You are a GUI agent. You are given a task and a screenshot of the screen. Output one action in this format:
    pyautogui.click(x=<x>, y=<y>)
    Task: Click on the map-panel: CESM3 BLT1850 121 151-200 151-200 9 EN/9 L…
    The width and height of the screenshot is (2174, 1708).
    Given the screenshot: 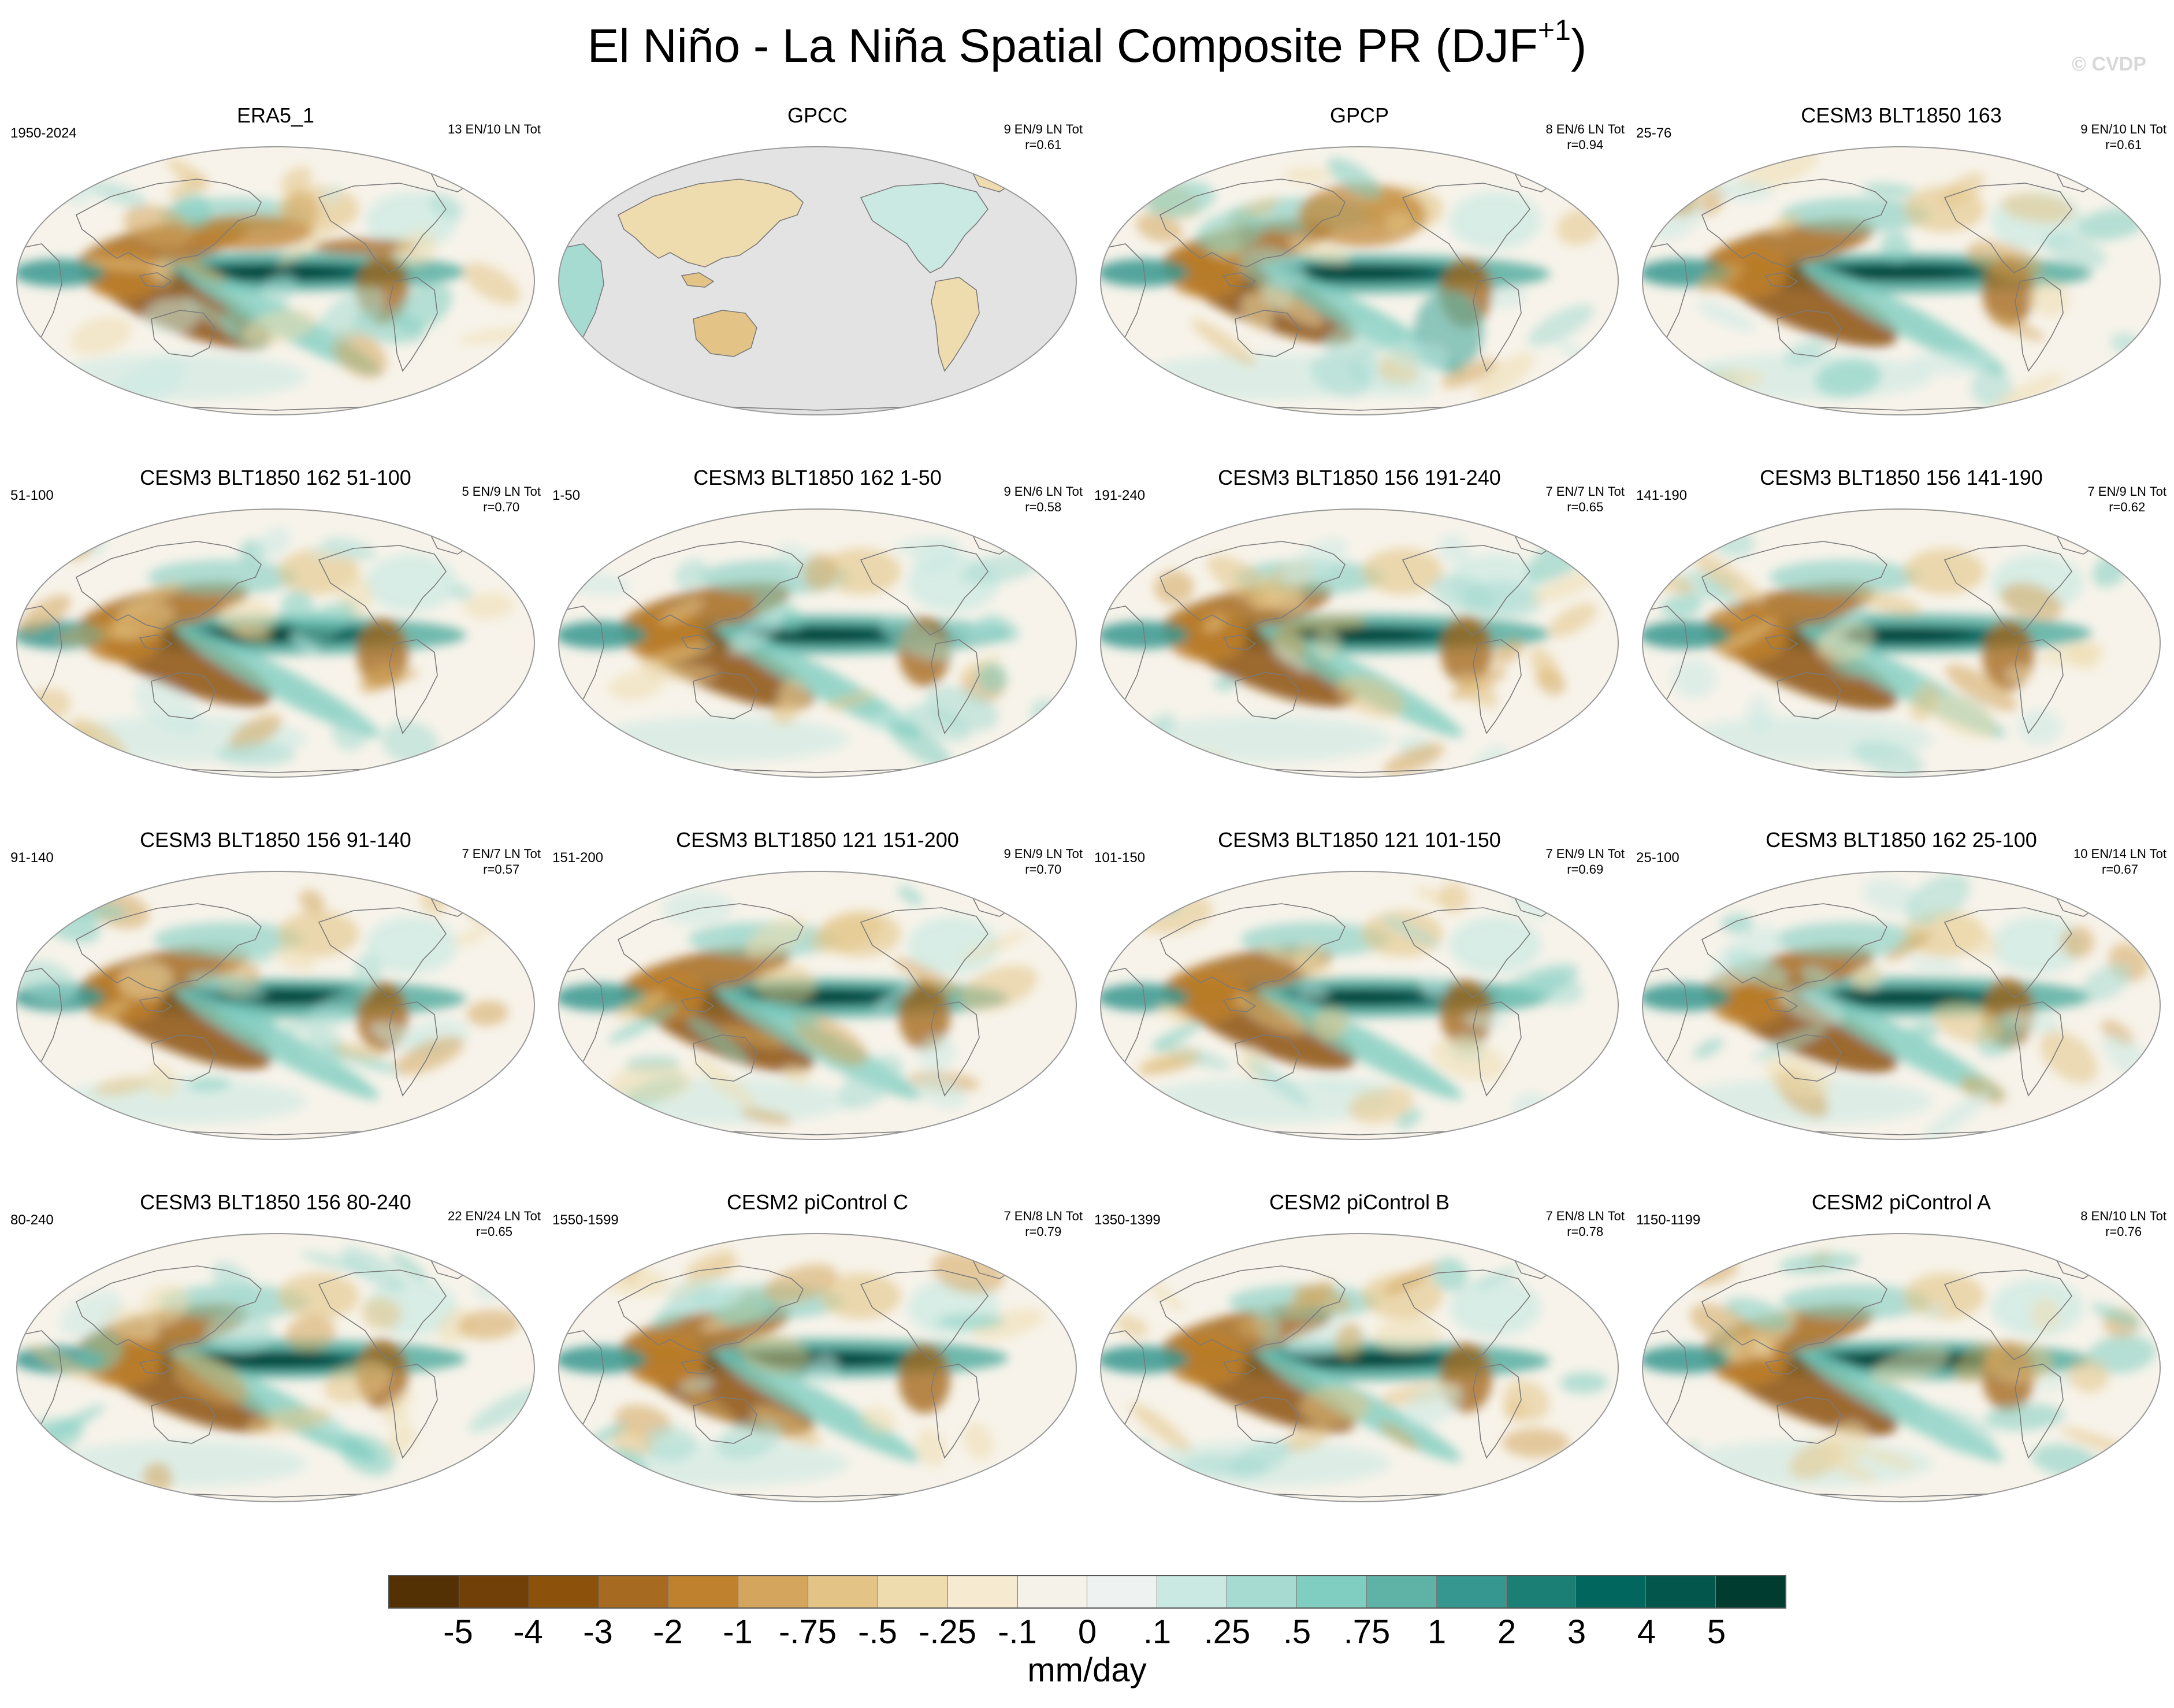 What is the action you would take?
    pyautogui.click(x=817, y=1003)
    